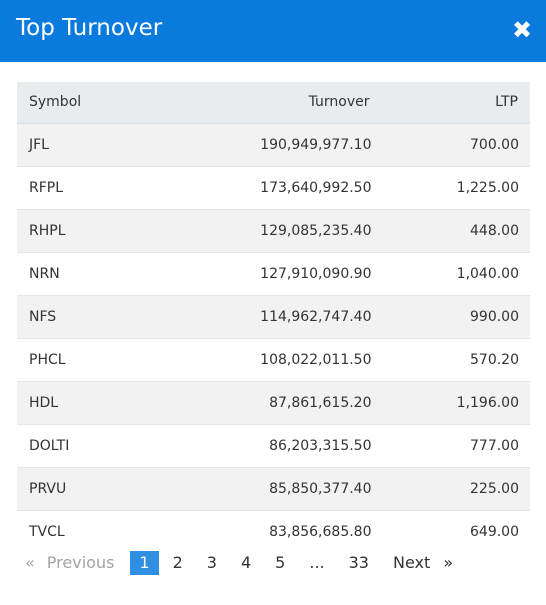 This screenshot has height=605, width=546. Describe the element at coordinates (253, 563) in the screenshot. I see `page-numbers: 1 2 3 4 5 ... 33` at that location.